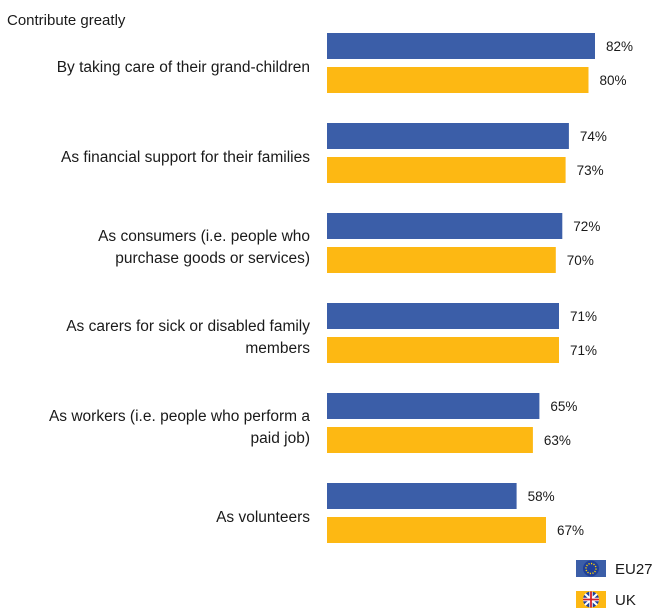 This screenshot has height=608, width=672. Describe the element at coordinates (280, 438) in the screenshot. I see `category-label-4-line-1: paid job)` at that location.